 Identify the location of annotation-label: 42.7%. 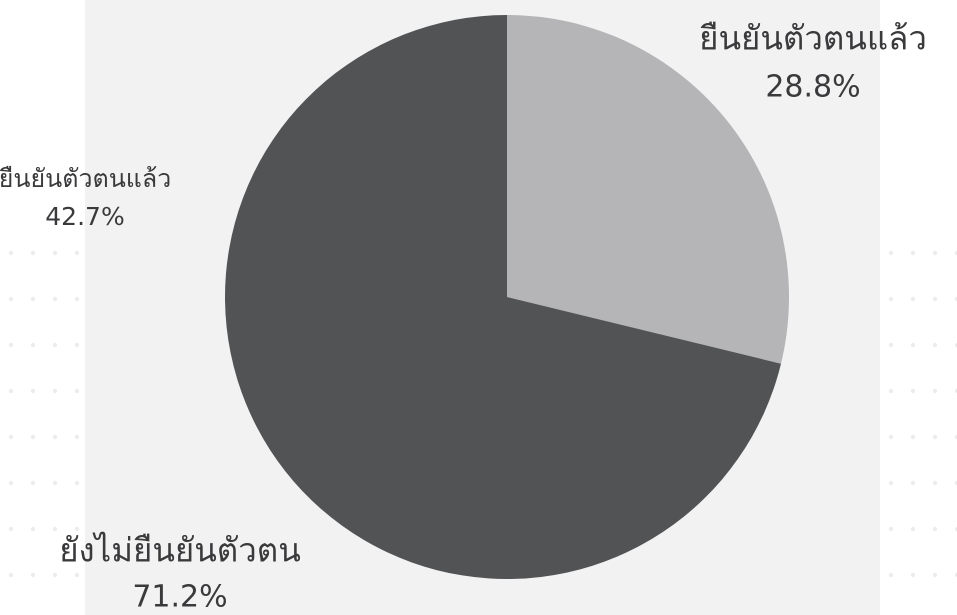
(84, 216).